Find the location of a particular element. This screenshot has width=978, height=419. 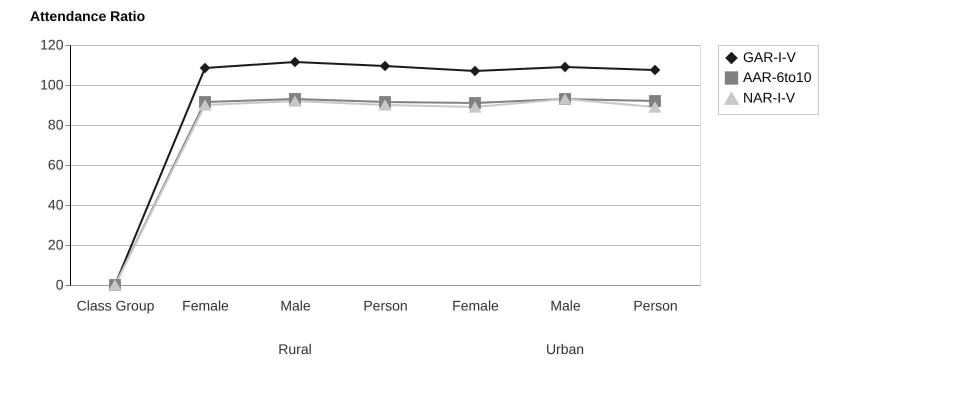

y-tick-label: 0 is located at coordinates (60, 284).